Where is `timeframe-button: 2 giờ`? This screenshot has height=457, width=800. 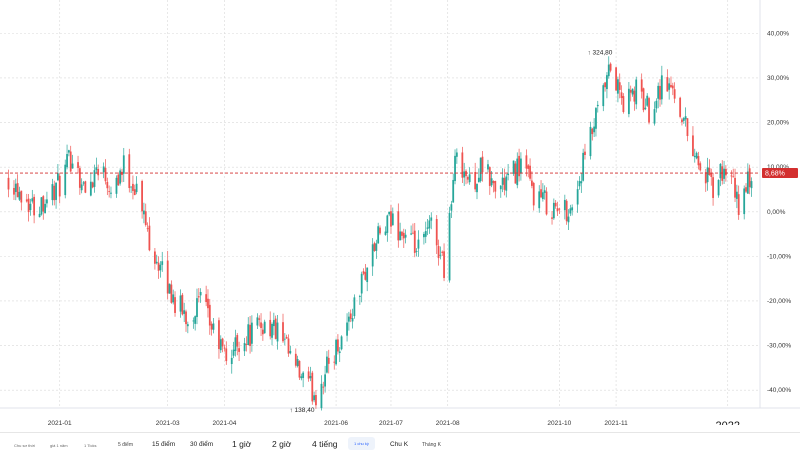 timeframe-button: 2 giờ is located at coordinates (282, 444).